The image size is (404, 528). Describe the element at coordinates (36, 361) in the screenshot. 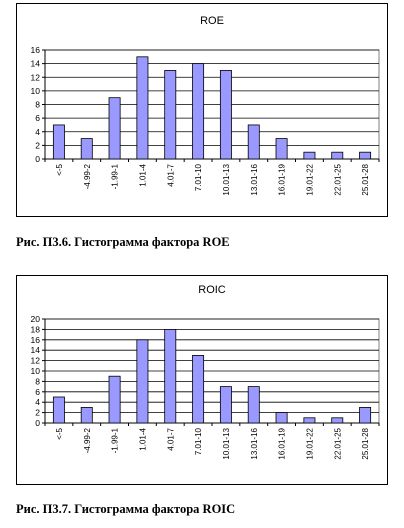

I see `roic-y-tick-label: 12` at that location.